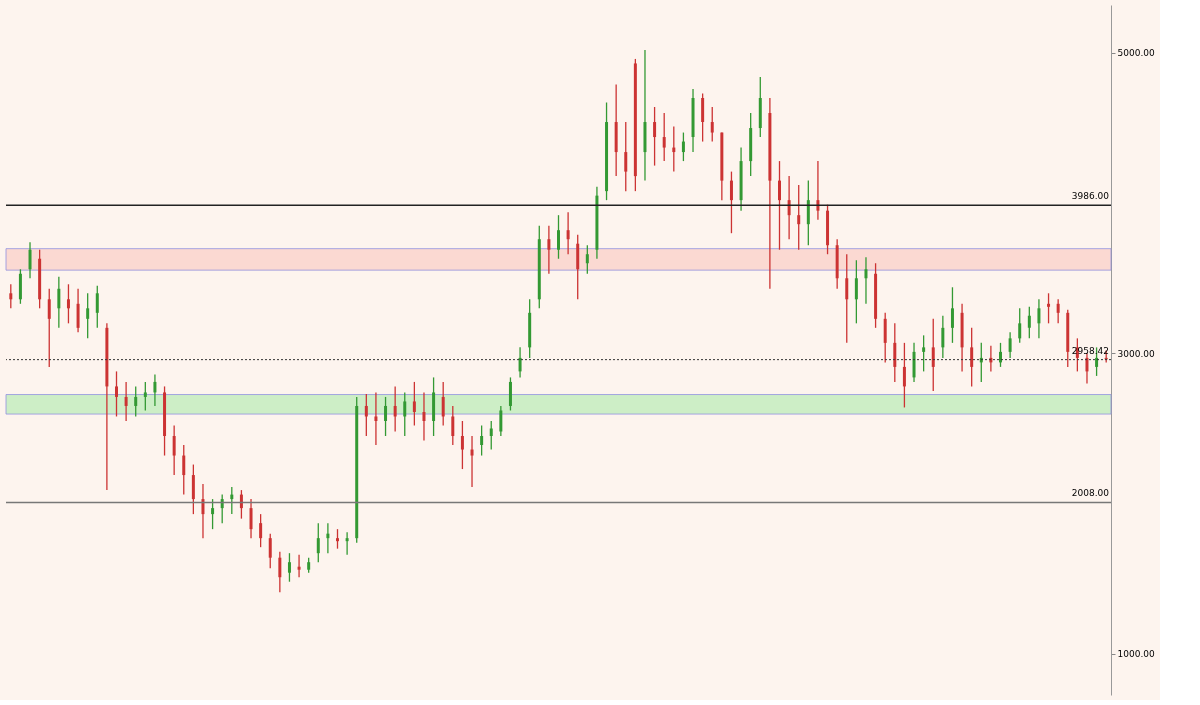 This screenshot has height=705, width=1200. What do you see at coordinates (1090, 196) in the screenshot?
I see `ref-line-label: 3986.00` at bounding box center [1090, 196].